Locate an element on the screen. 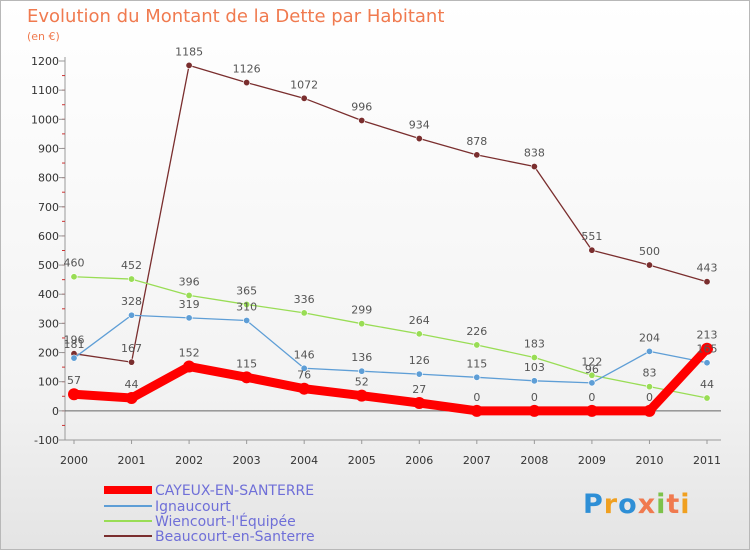 Image resolution: width=750 pixels, height=550 pixels. y-tick-label: 800 is located at coordinates (48, 178).